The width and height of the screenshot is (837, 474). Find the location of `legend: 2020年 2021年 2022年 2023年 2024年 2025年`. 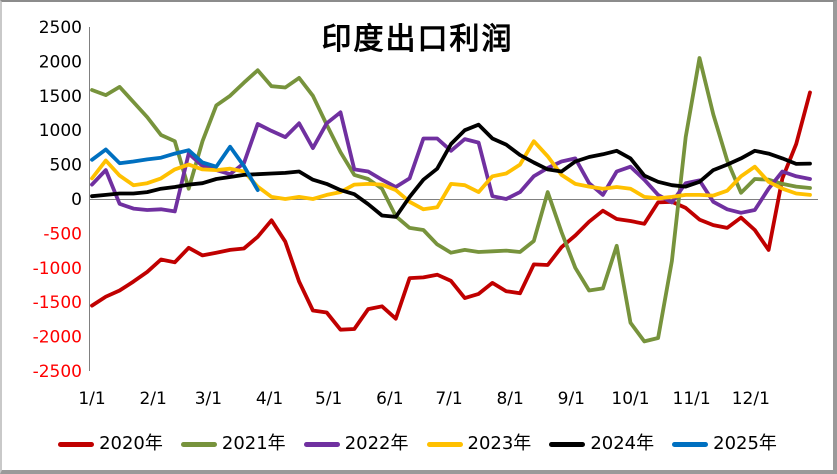

legend: 2020年 2021年 2022年 2023年 2024年 2025年 is located at coordinates (417, 444).